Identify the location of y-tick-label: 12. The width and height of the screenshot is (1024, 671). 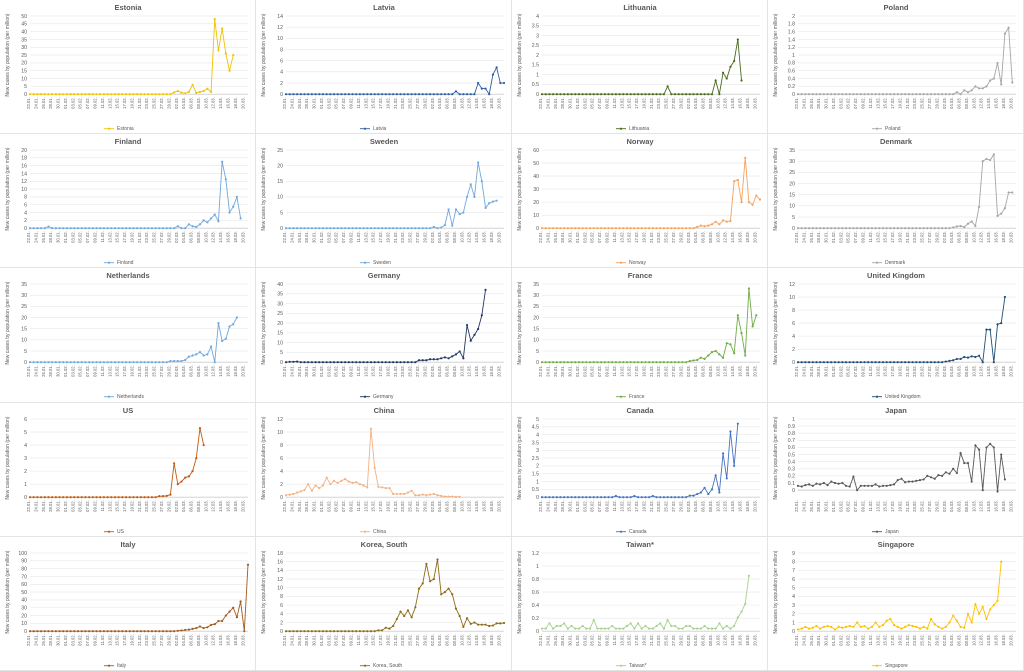
(280, 580).